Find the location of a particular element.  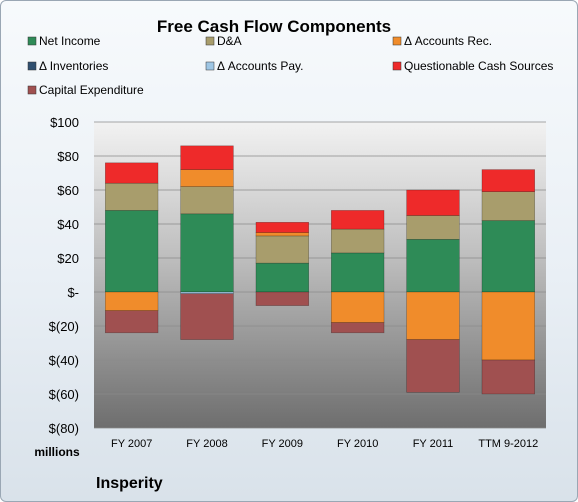

bar-d-a-fy-2009 is located at coordinates (282, 249).